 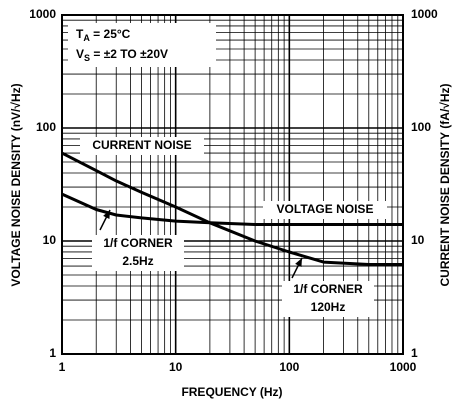 I want to click on series-label: VOLTAGE NOISE, so click(x=325, y=209).